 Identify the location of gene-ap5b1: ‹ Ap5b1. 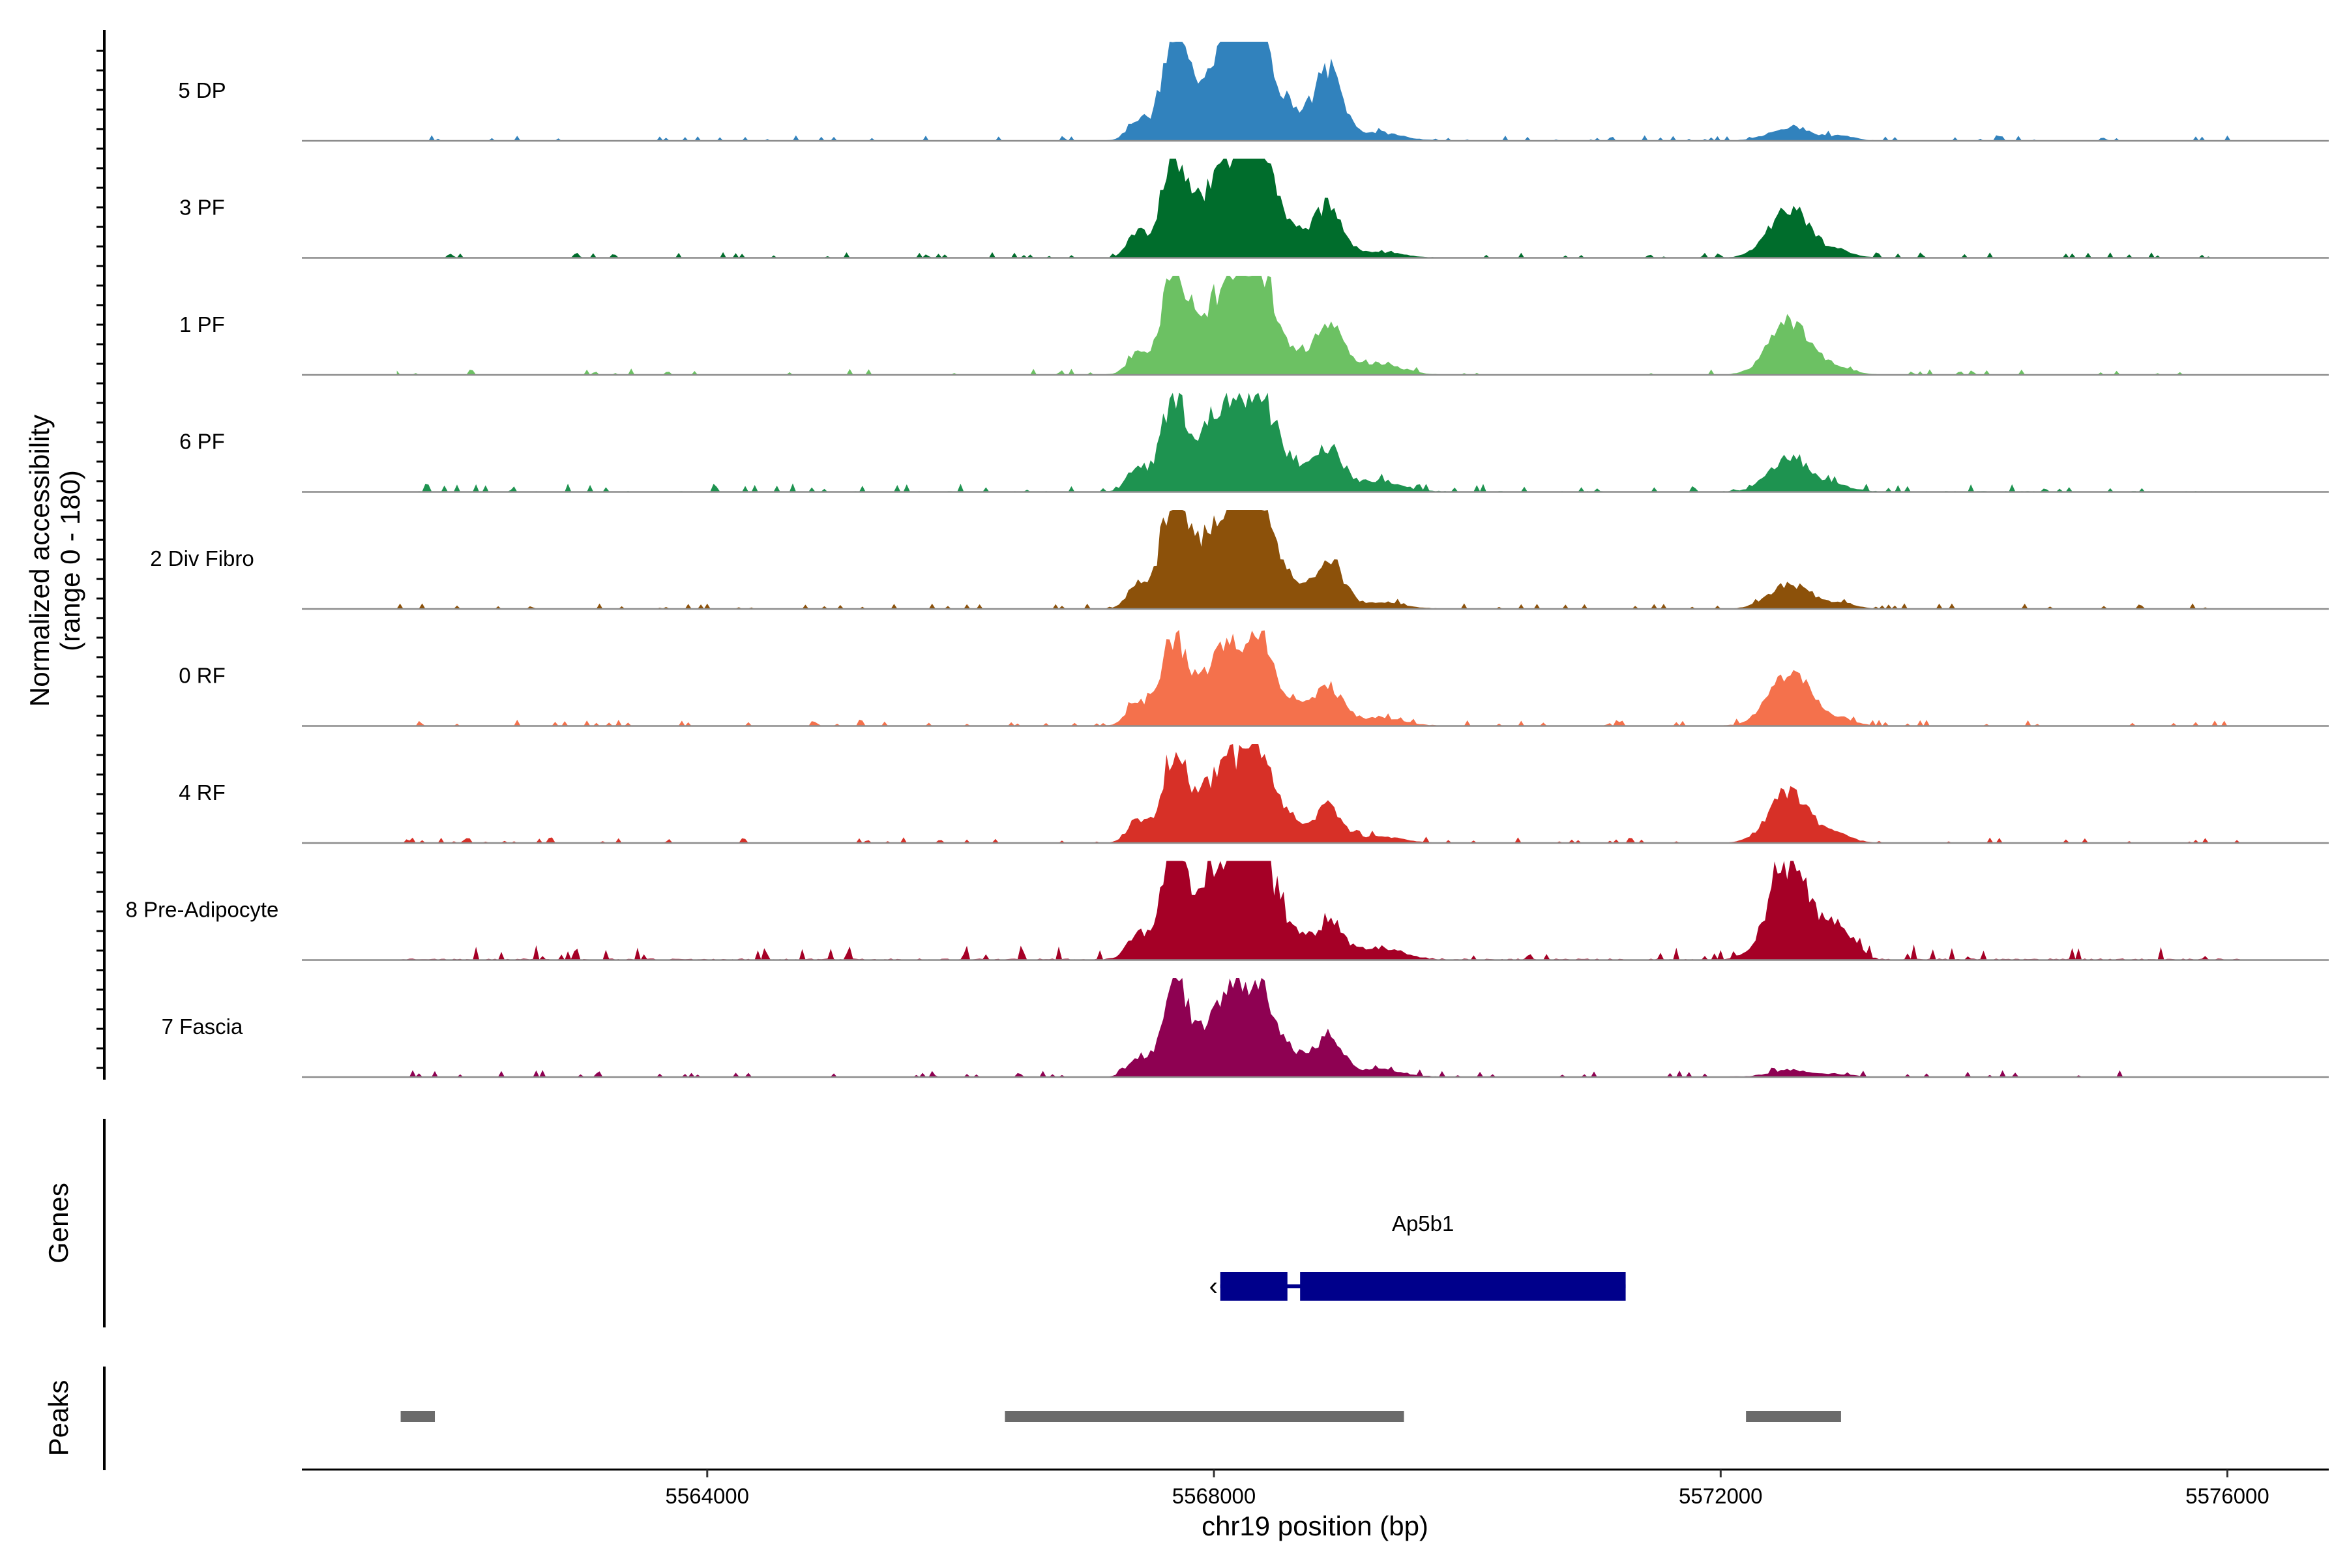
(1417, 1256).